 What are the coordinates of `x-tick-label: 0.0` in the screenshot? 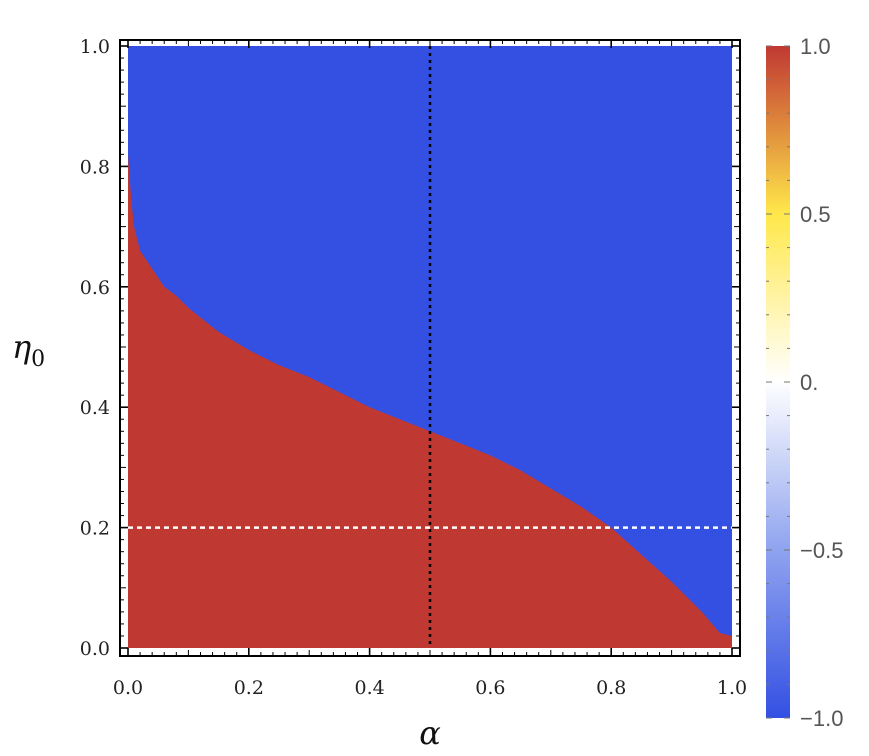 It's located at (128, 688).